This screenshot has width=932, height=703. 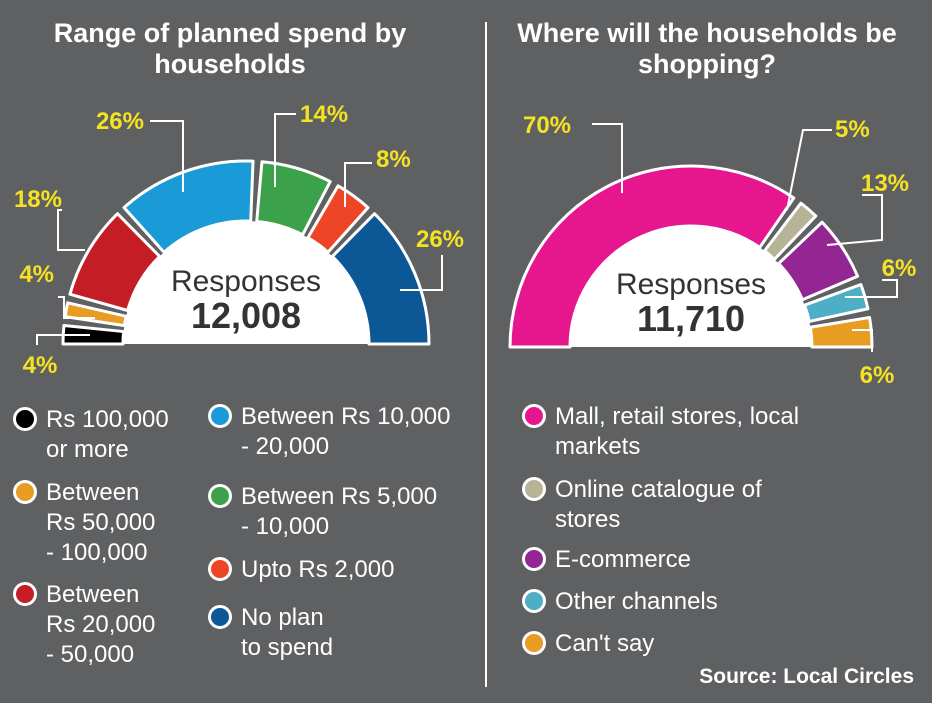 I want to click on legend-item: Between Rs 20,000 - 50,000, so click(x=84, y=625).